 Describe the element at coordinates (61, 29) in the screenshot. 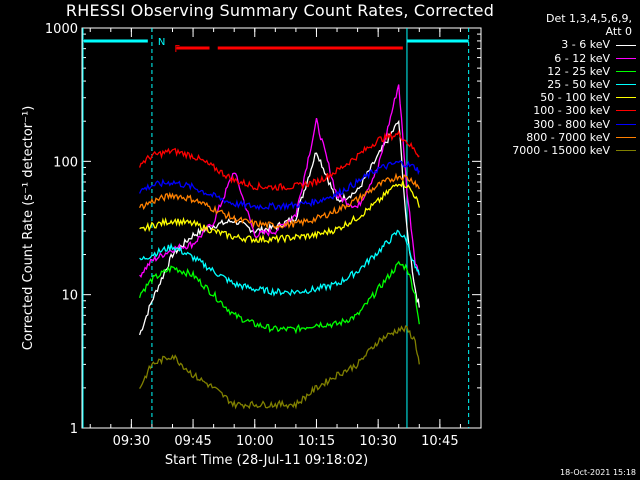

I see `y-tick-label: 1000` at that location.